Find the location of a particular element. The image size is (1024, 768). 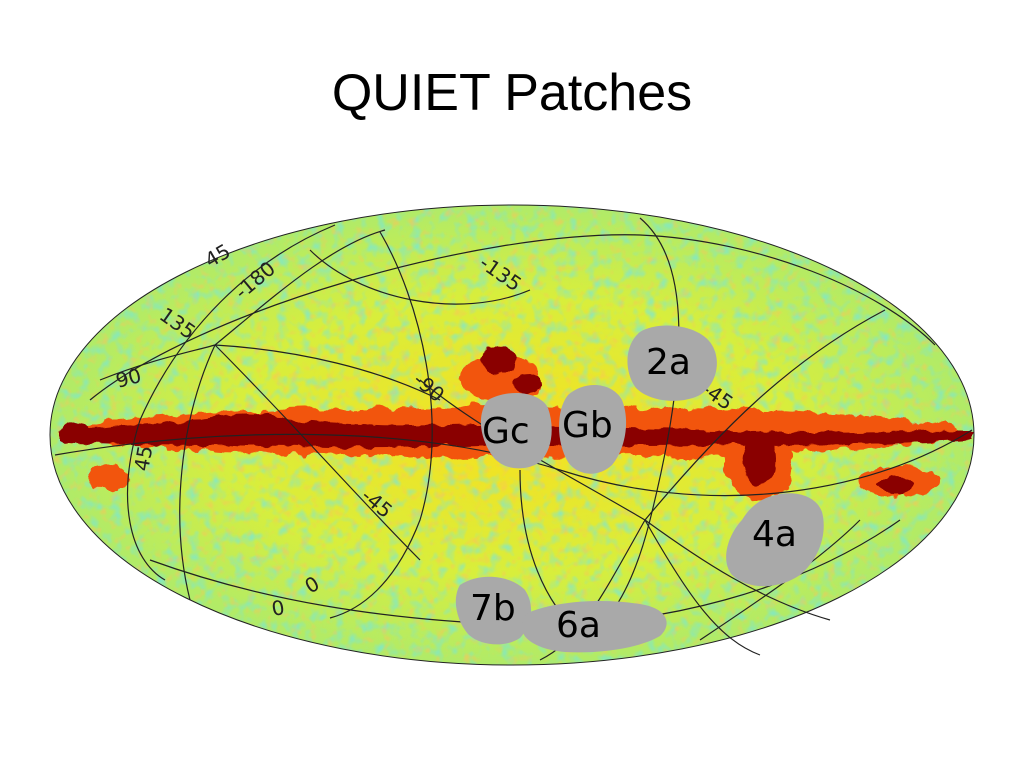

patch-gb-region is located at coordinates (593, 429).